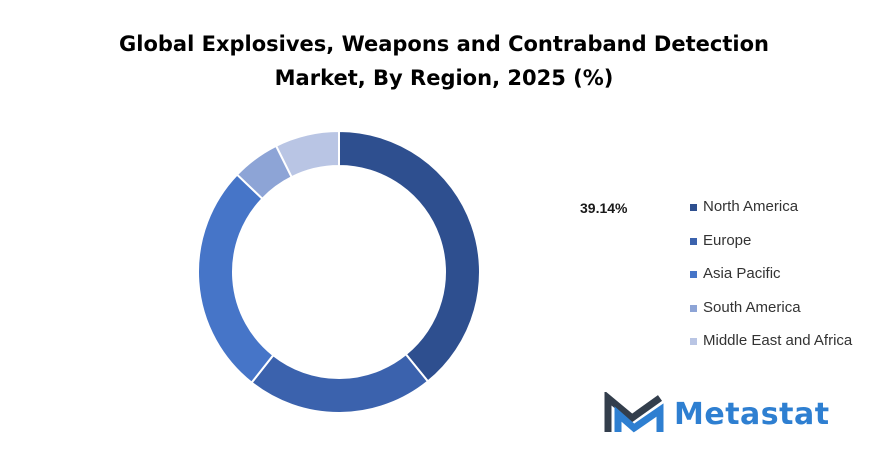  I want to click on legend-item-asia-pacific: Asia Pacific, so click(771, 280).